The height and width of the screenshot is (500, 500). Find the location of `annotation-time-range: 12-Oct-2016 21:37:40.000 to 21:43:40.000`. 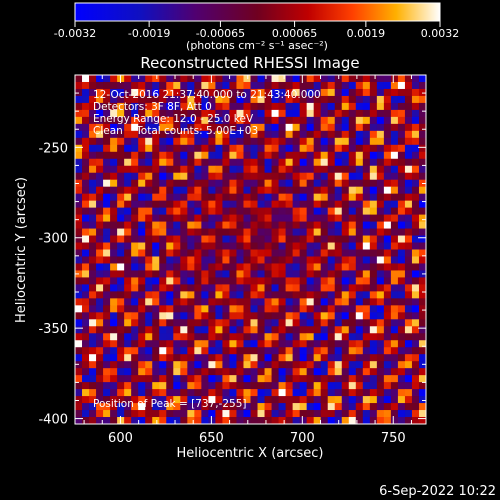

annotation-time-range: 12-Oct-2016 21:37:40.000 to 21:43:40.000 is located at coordinates (207, 95).